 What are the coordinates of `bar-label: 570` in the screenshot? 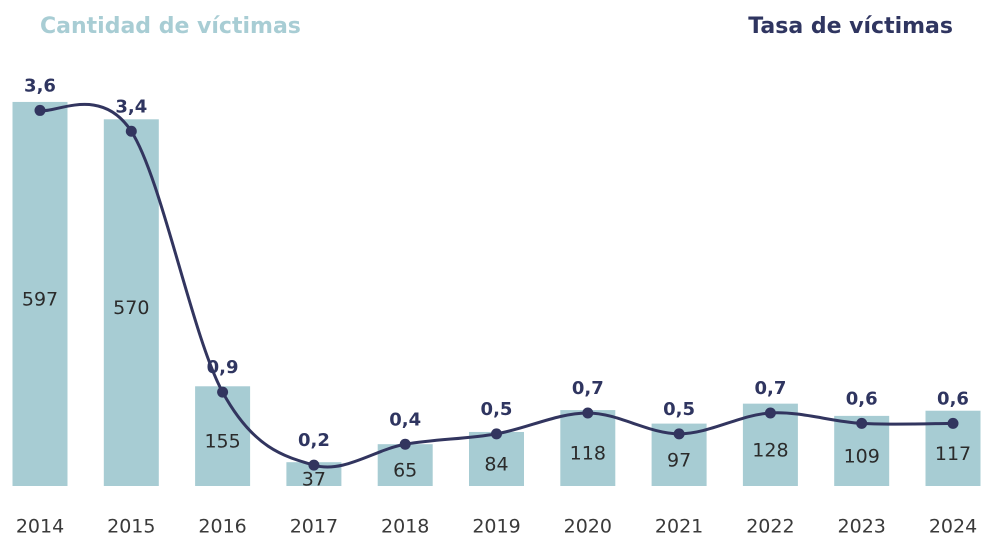 It's located at (131, 308).